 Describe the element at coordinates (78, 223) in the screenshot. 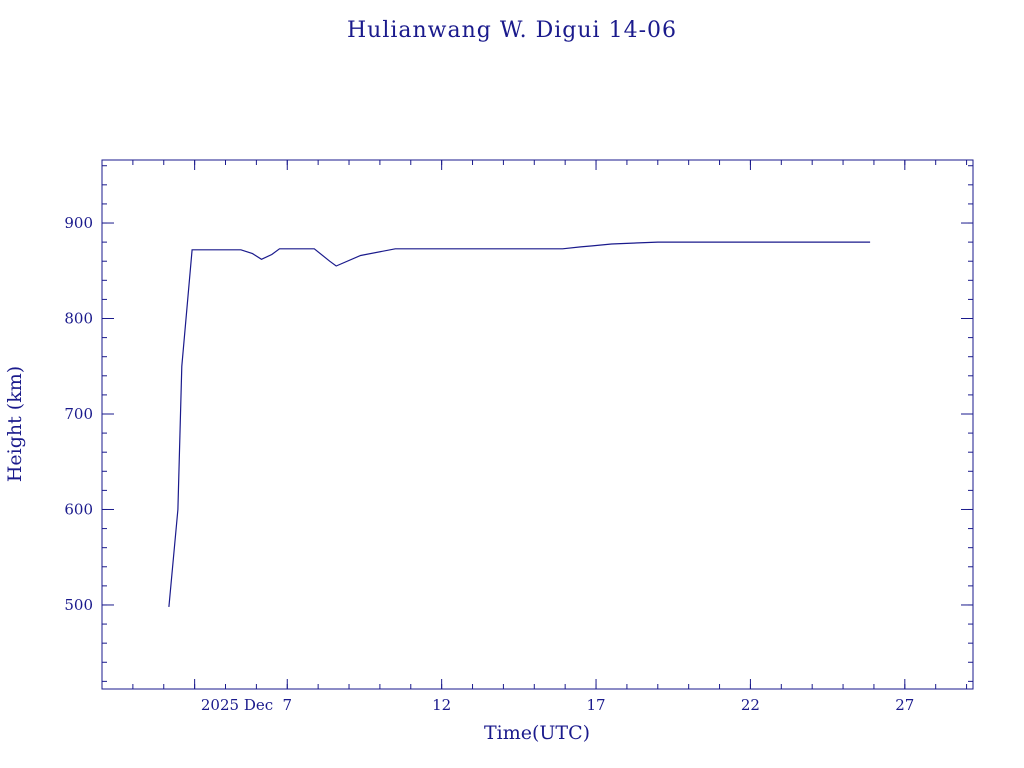

I see `y-tick-label: 900` at that location.